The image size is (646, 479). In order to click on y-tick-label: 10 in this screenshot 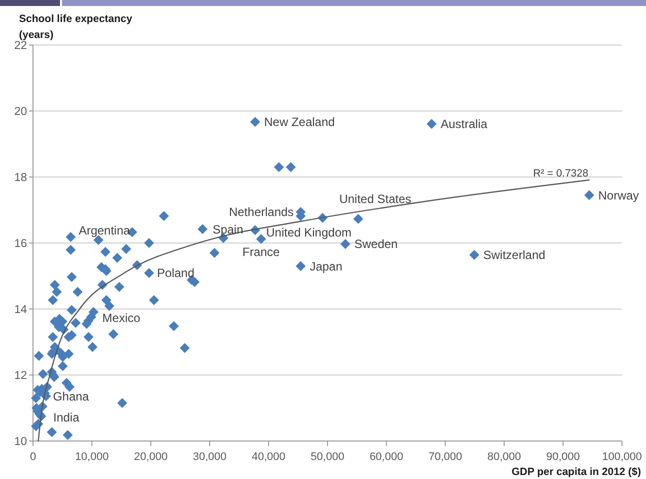, I will do `click(20, 442)`.